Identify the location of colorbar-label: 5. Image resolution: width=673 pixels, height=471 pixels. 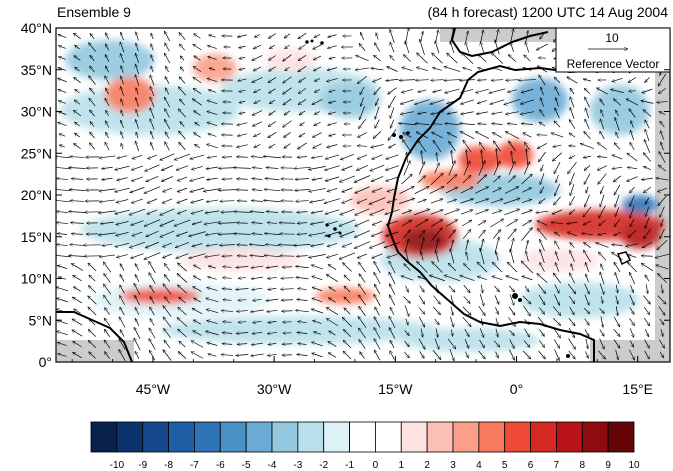
(505, 465).